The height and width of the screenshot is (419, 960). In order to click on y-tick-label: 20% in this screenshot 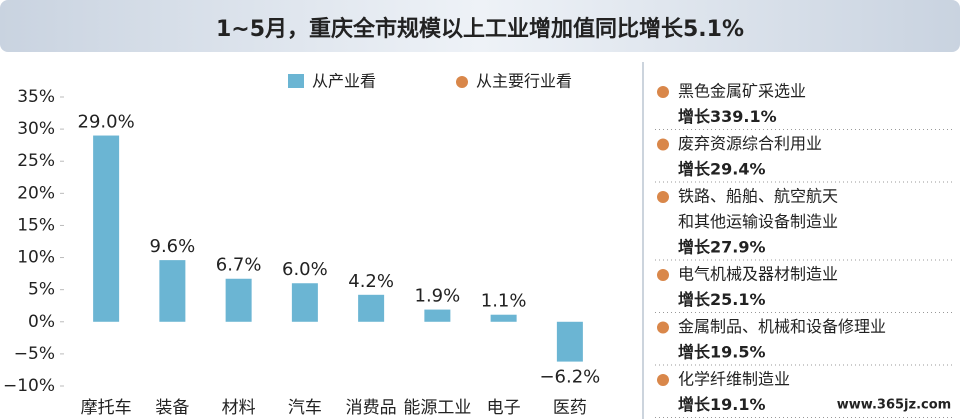, I will do `click(36, 193)`.